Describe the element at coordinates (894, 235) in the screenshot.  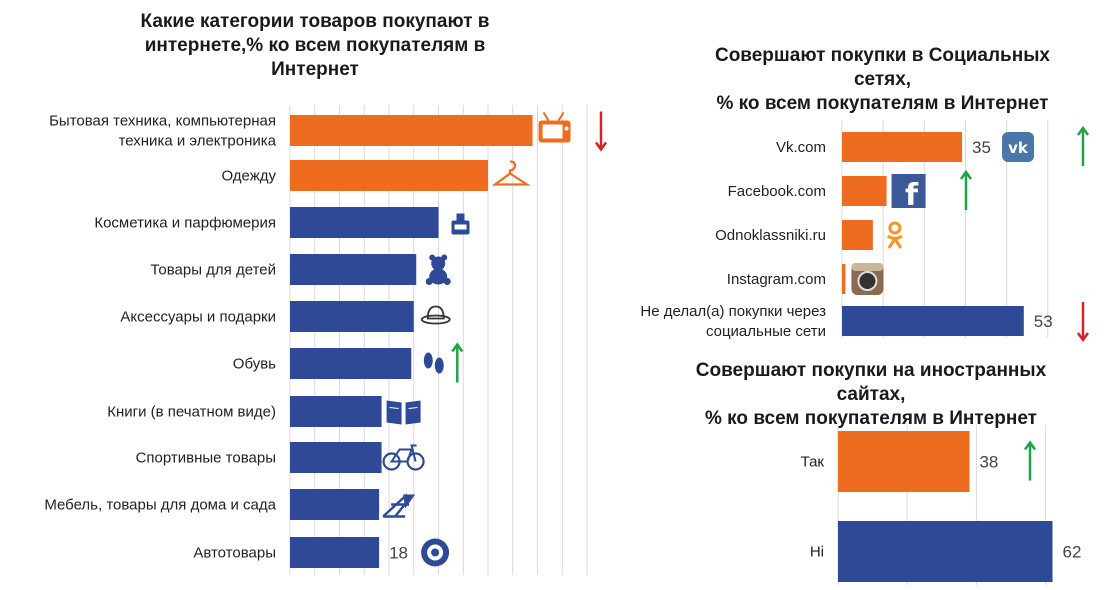
I see `odnoklassniki-icon` at that location.